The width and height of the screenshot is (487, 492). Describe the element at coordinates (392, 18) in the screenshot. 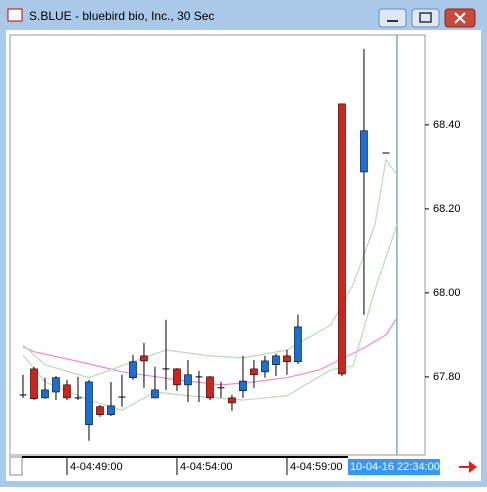

I see `minimize-button` at that location.